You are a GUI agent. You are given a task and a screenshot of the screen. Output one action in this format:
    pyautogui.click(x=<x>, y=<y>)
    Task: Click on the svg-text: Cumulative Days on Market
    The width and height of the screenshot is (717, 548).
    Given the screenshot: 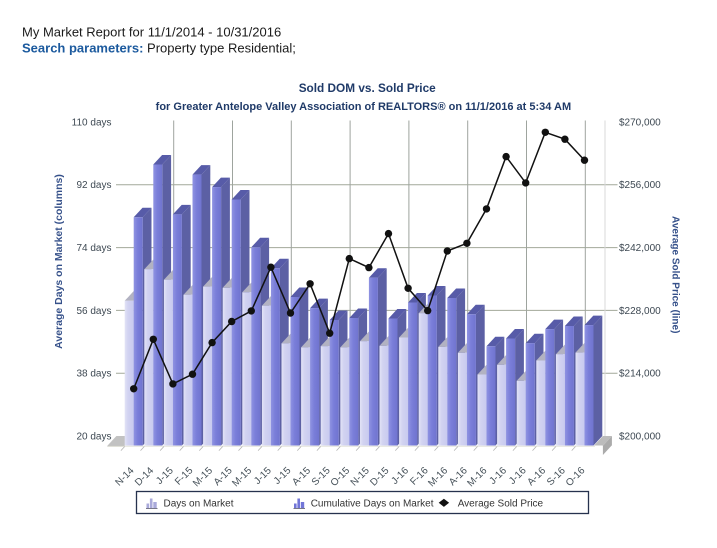 What is the action you would take?
    pyautogui.click(x=372, y=504)
    